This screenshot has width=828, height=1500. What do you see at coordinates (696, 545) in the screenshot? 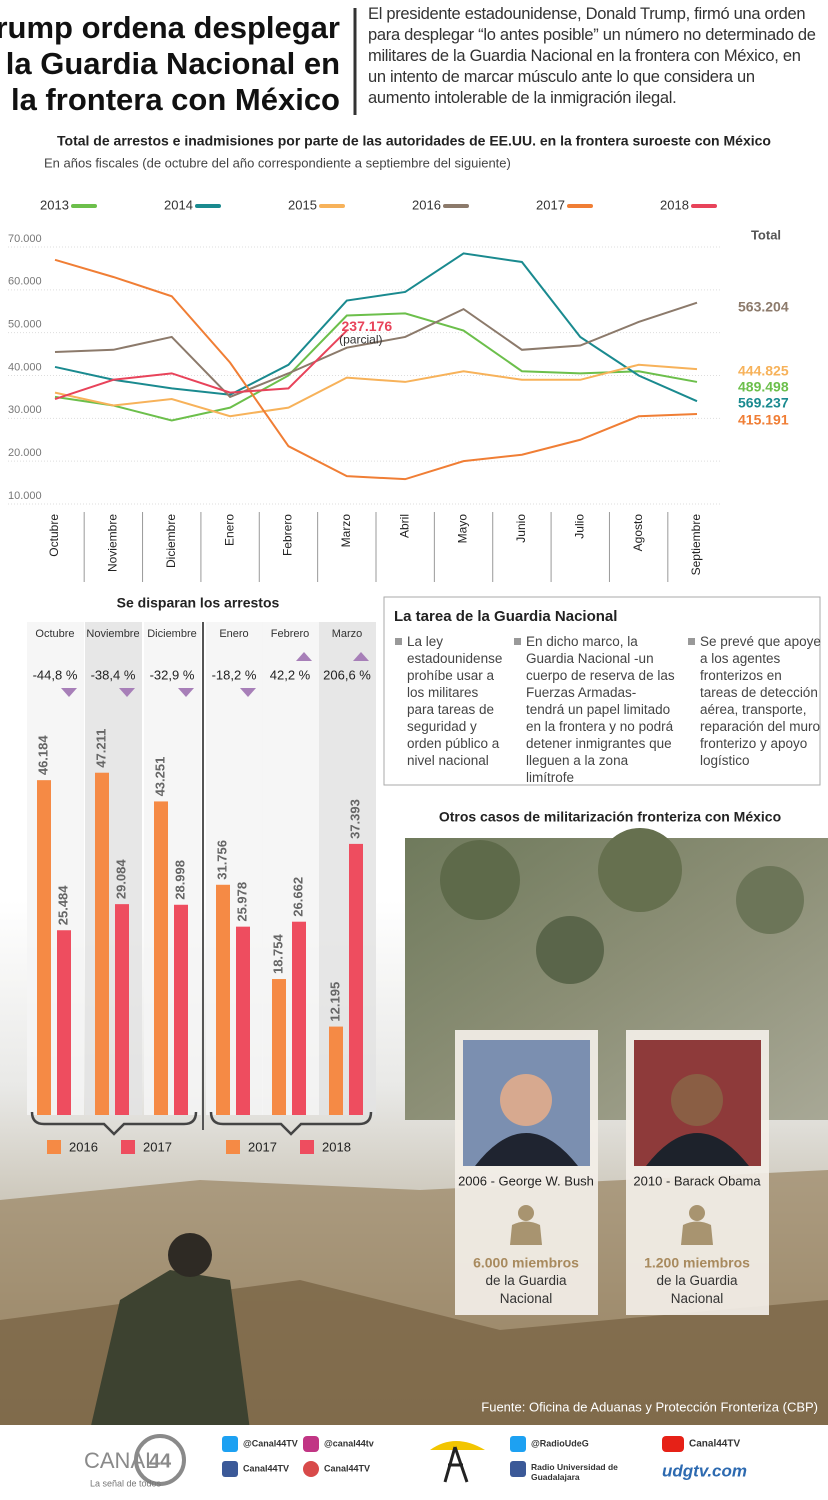
I see `x-tick-label: Septiembre` at bounding box center [696, 545].